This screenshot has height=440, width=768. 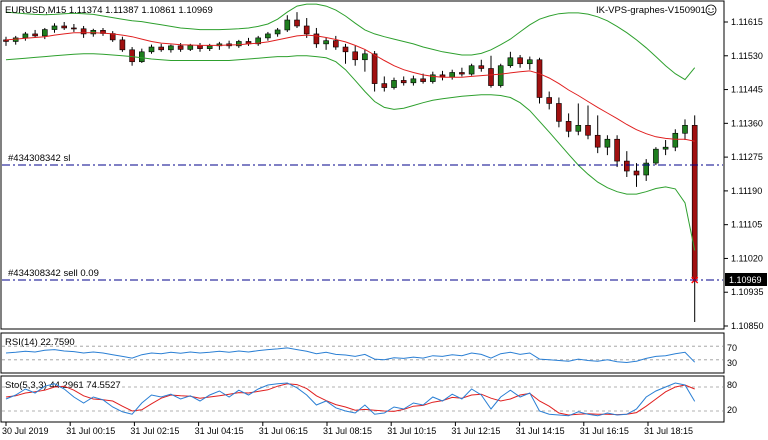 I want to click on price-tick-label: 1.11190, so click(x=746, y=191).